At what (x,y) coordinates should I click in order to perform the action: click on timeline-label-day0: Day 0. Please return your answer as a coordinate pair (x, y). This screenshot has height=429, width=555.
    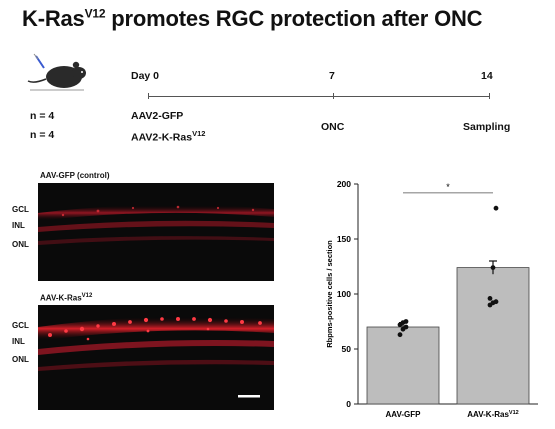
    Looking at the image, I should click on (145, 76).